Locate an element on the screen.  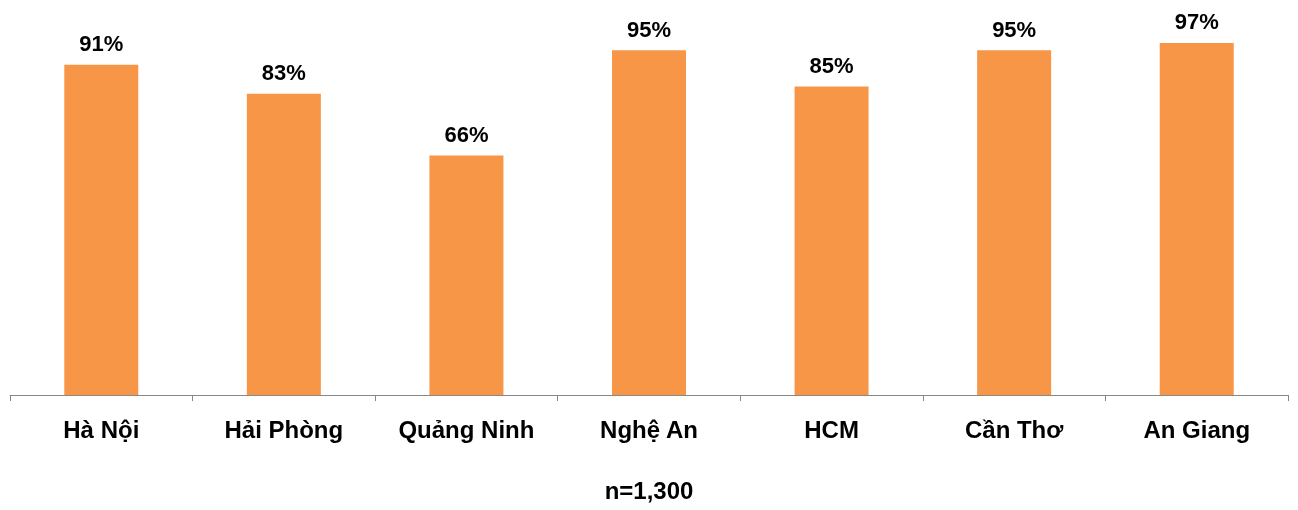
x-tick-label: HCM is located at coordinates (831, 429).